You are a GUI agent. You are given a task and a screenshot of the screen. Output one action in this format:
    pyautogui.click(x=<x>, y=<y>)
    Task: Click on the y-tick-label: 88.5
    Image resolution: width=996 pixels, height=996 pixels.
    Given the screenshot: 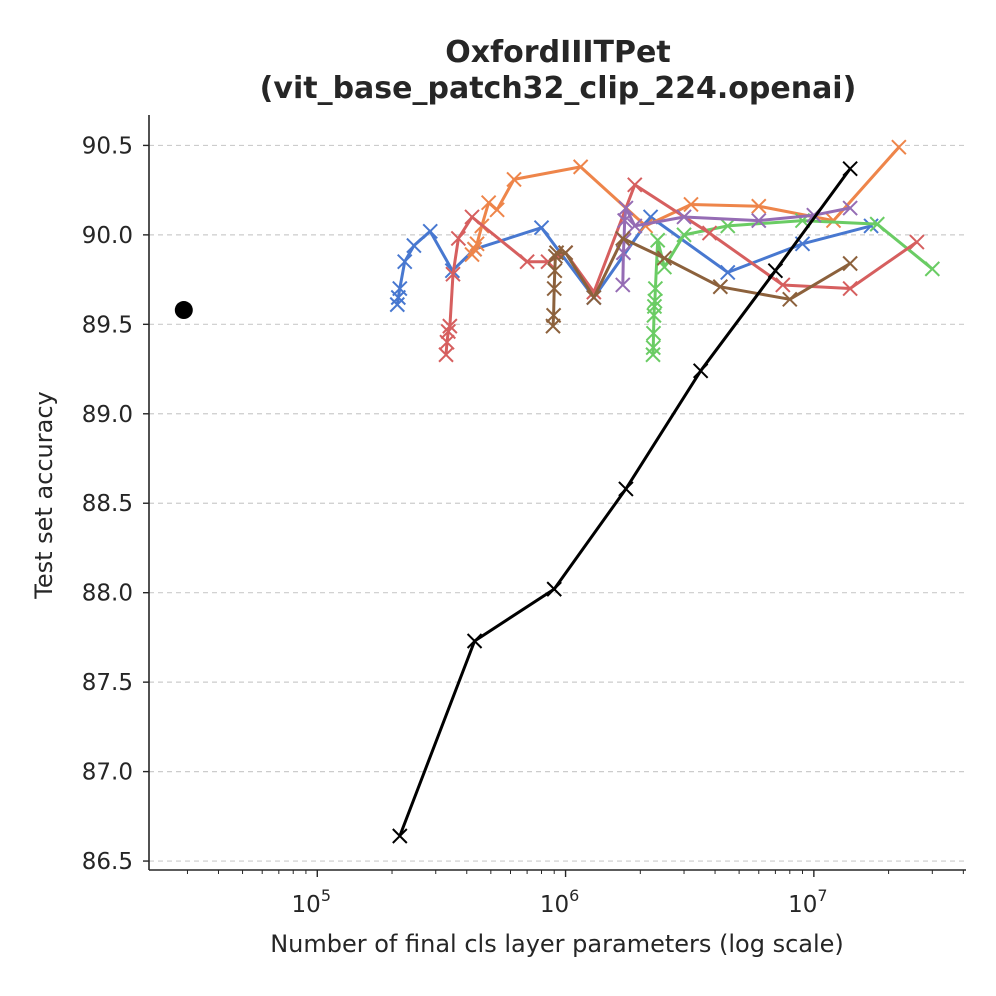 What is the action you would take?
    pyautogui.click(x=107, y=504)
    